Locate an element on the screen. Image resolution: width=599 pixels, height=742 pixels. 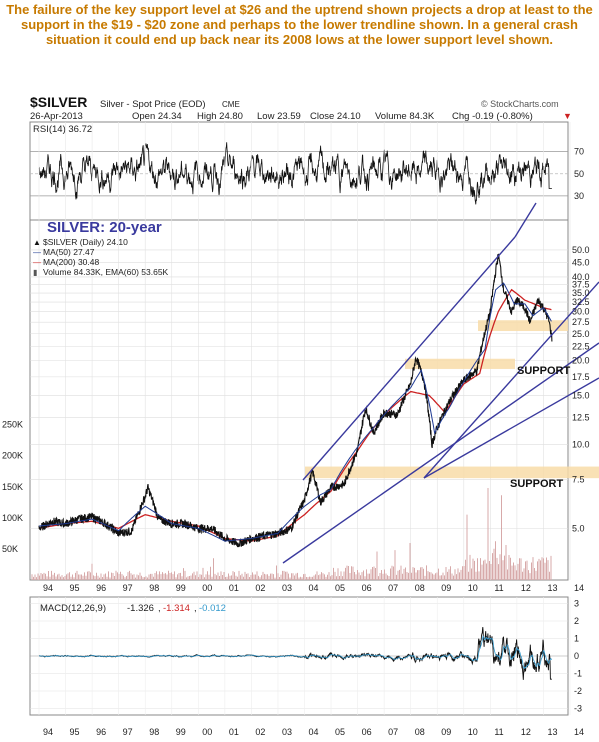
price-tick-label: 37.5 is located at coordinates (581, 285).